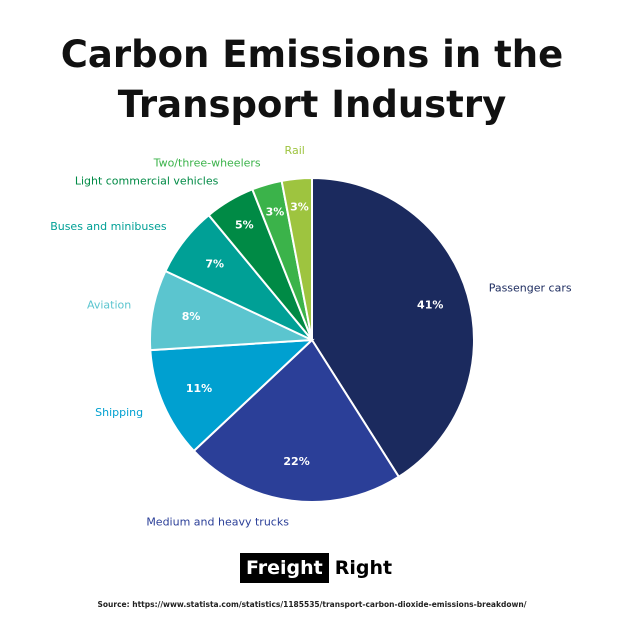 Image resolution: width=624 pixels, height=624 pixels. I want to click on category-label: Passenger cars, so click(530, 288).